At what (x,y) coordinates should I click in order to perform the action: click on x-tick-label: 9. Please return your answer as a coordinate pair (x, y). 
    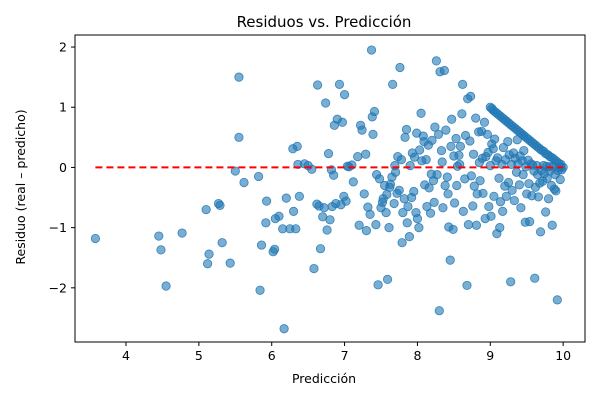
    Looking at the image, I should click on (490, 355).